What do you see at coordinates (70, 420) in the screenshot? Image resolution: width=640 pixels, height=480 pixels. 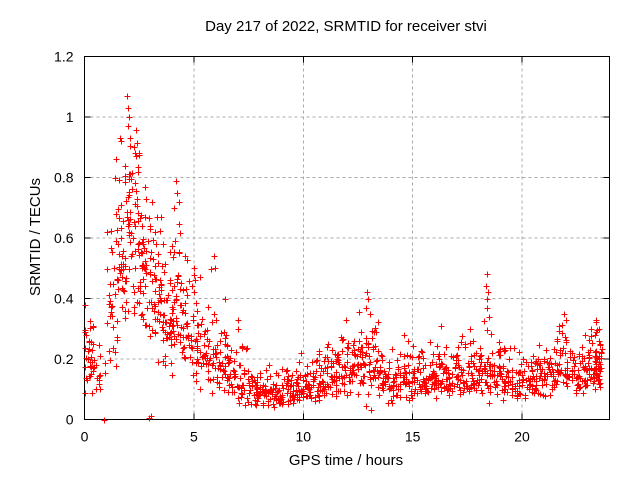 I see `y-tick-label: 0` at bounding box center [70, 420].